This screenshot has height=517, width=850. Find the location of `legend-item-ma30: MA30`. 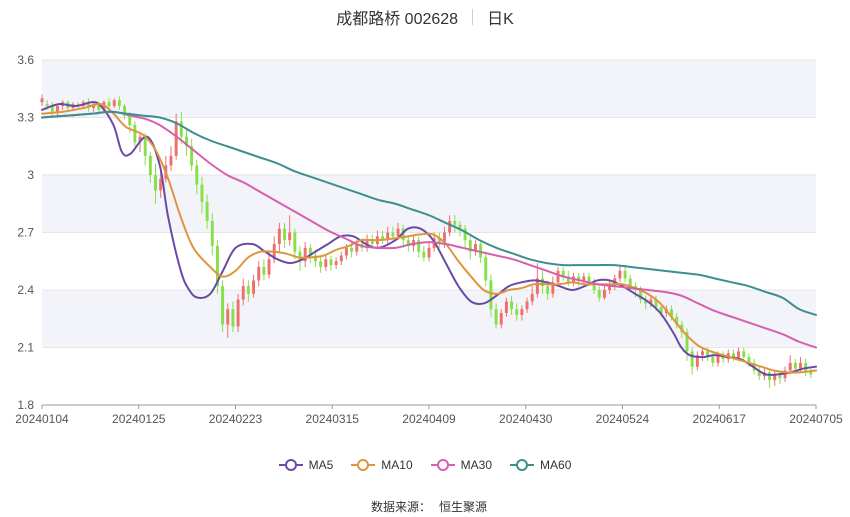

legend-item-ma30: MA30 is located at coordinates (461, 465).